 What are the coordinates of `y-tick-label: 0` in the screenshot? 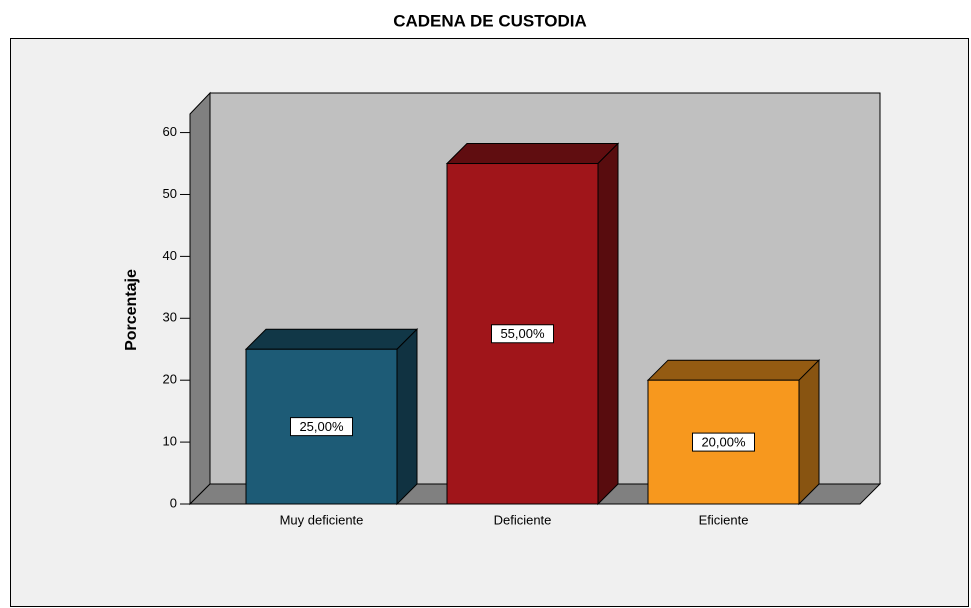 It's located at (173, 502).